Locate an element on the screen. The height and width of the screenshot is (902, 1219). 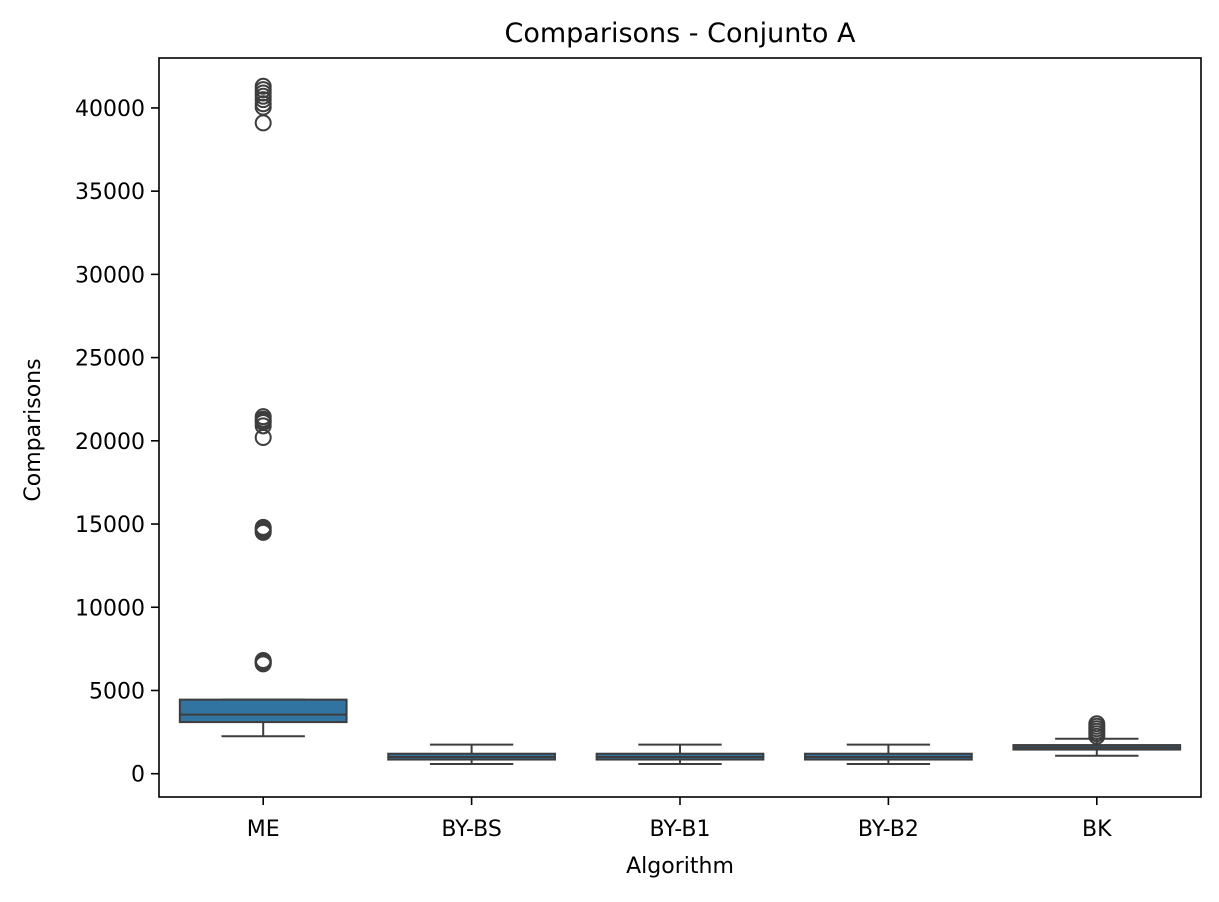
y-tick-label: 30000 is located at coordinates (110, 275).